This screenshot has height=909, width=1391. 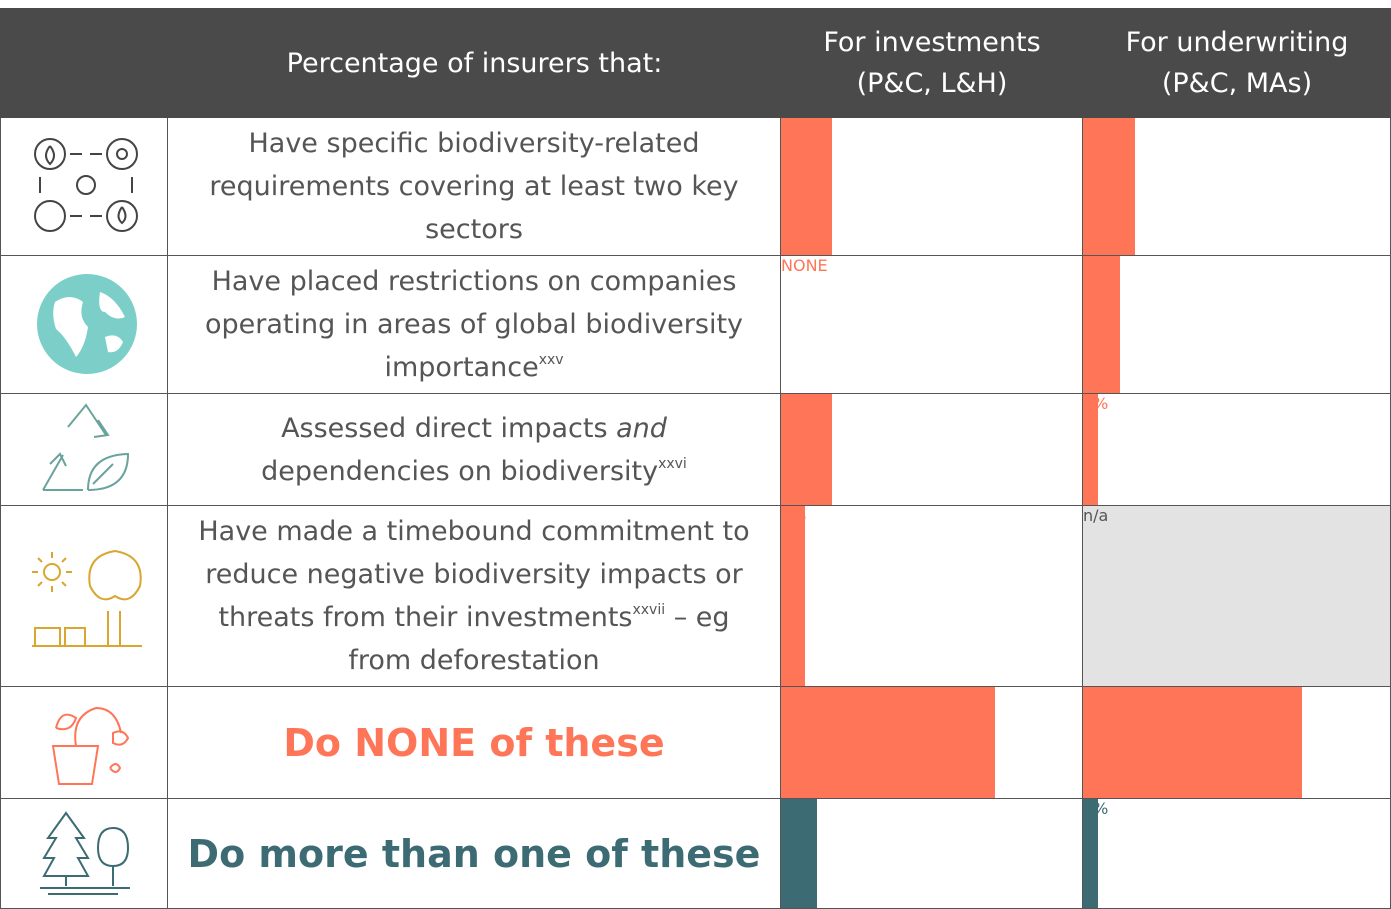 I want to click on row-text-content: Do more than one of these, so click(x=474, y=854).